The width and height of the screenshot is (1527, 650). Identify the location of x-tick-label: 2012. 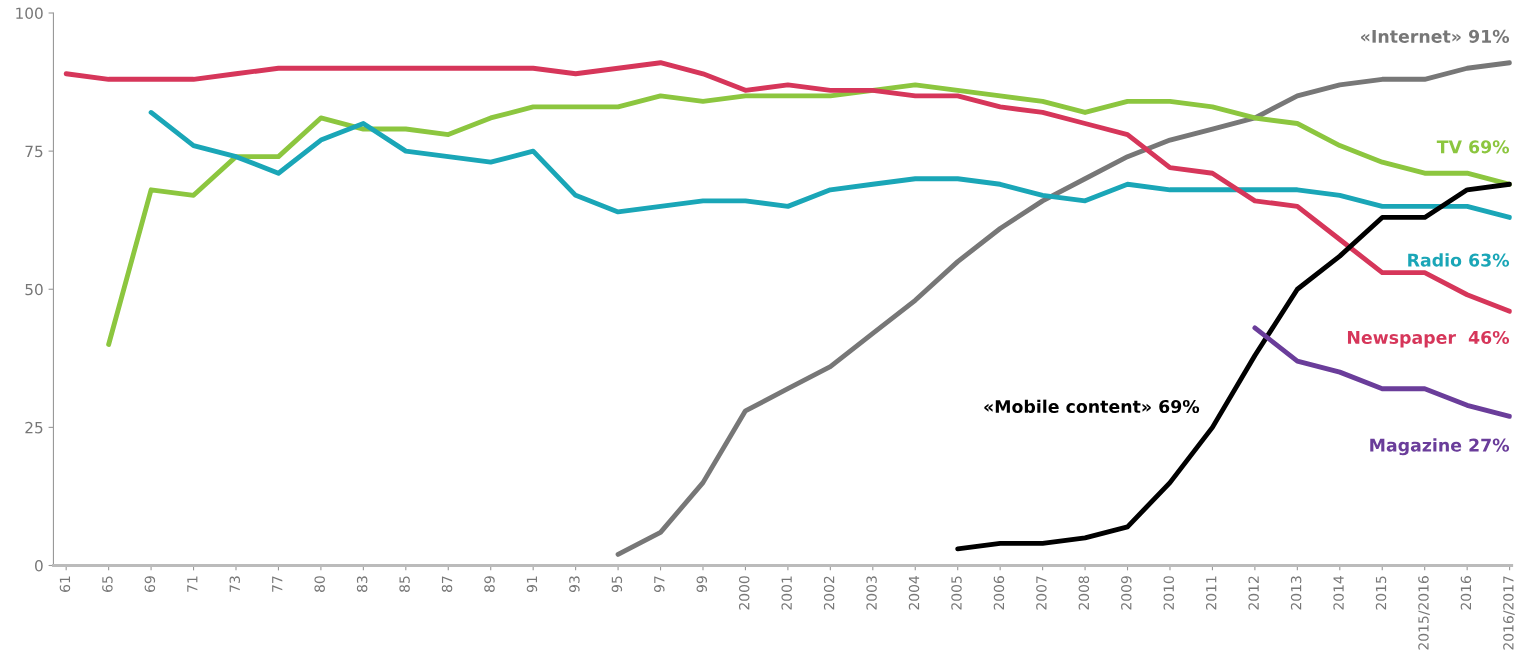
(1253, 593).